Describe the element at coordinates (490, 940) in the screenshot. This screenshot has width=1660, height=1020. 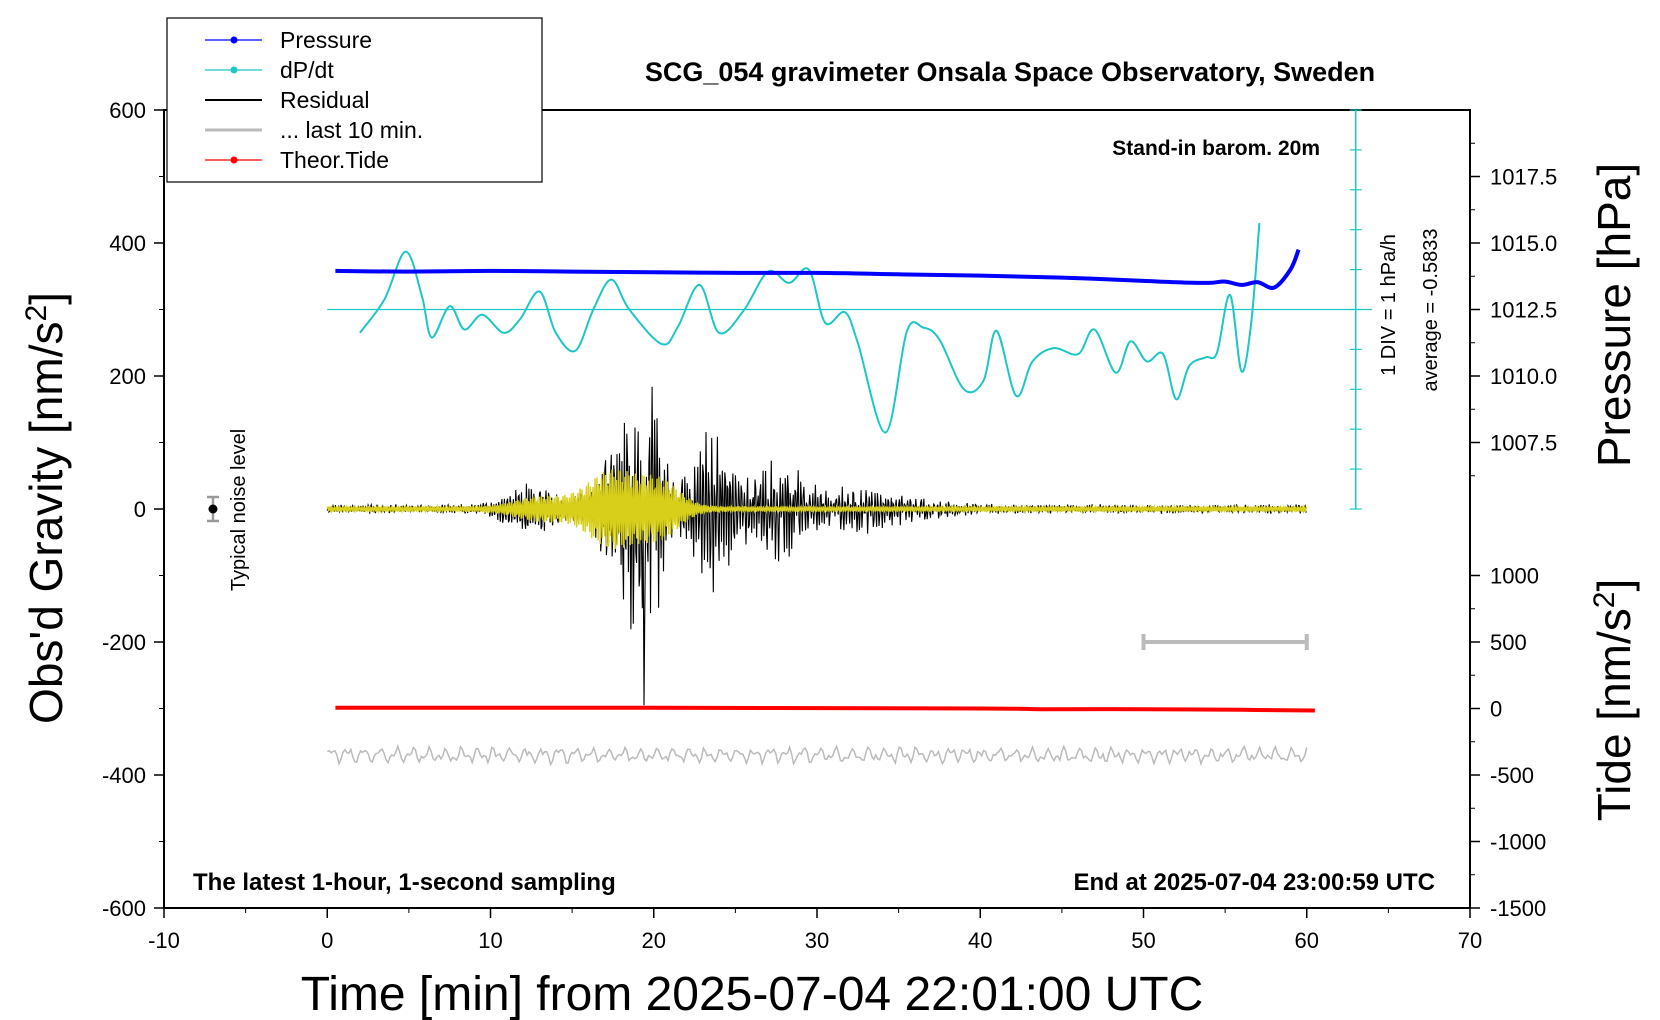
I see `x-tick-label: 10` at that location.